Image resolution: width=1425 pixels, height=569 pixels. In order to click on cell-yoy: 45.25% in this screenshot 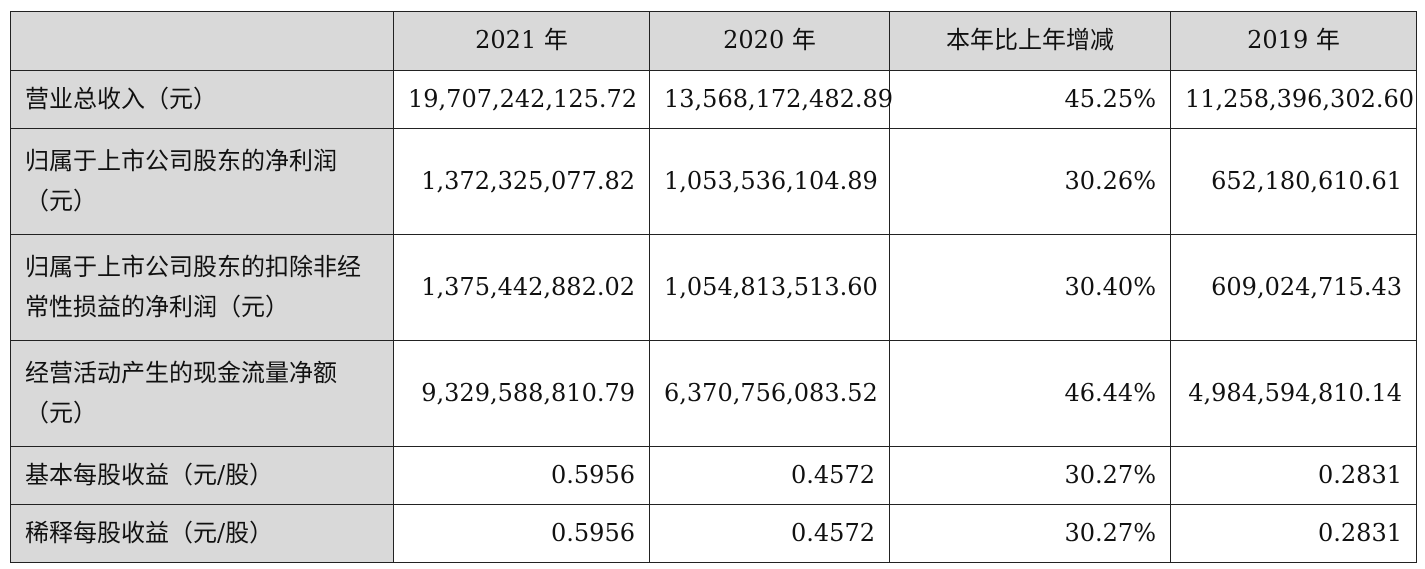, I will do `click(1030, 99)`.